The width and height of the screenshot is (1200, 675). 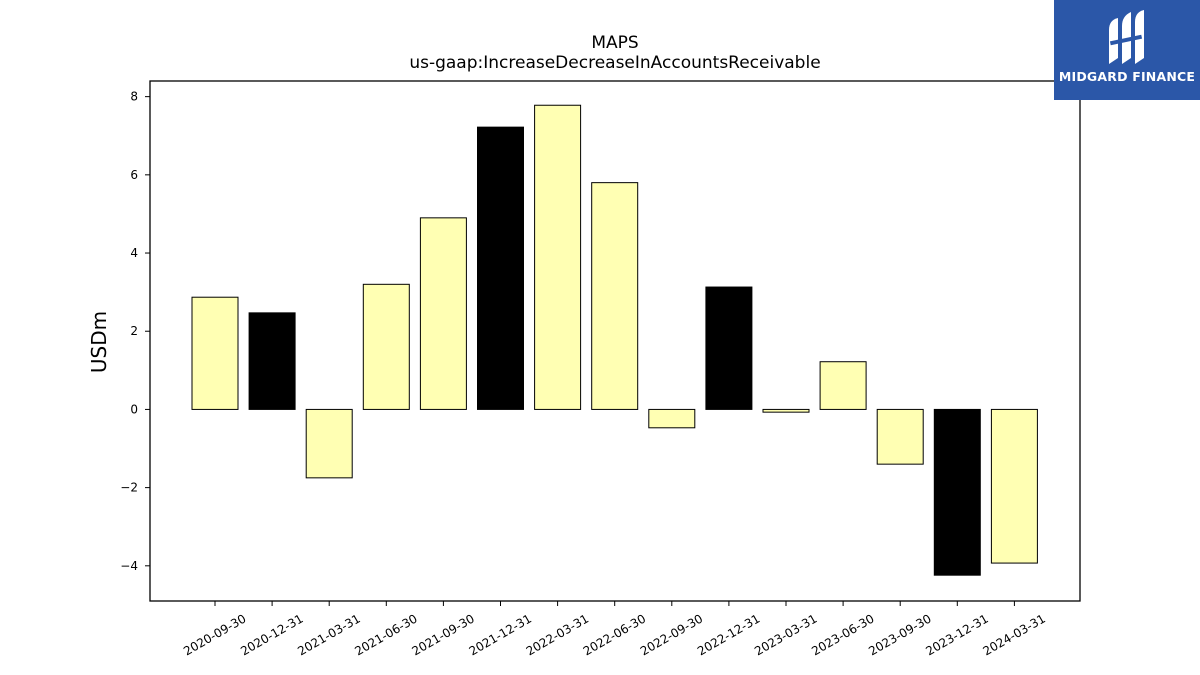 What do you see at coordinates (134, 253) in the screenshot?
I see `y-tick-label: 4` at bounding box center [134, 253].